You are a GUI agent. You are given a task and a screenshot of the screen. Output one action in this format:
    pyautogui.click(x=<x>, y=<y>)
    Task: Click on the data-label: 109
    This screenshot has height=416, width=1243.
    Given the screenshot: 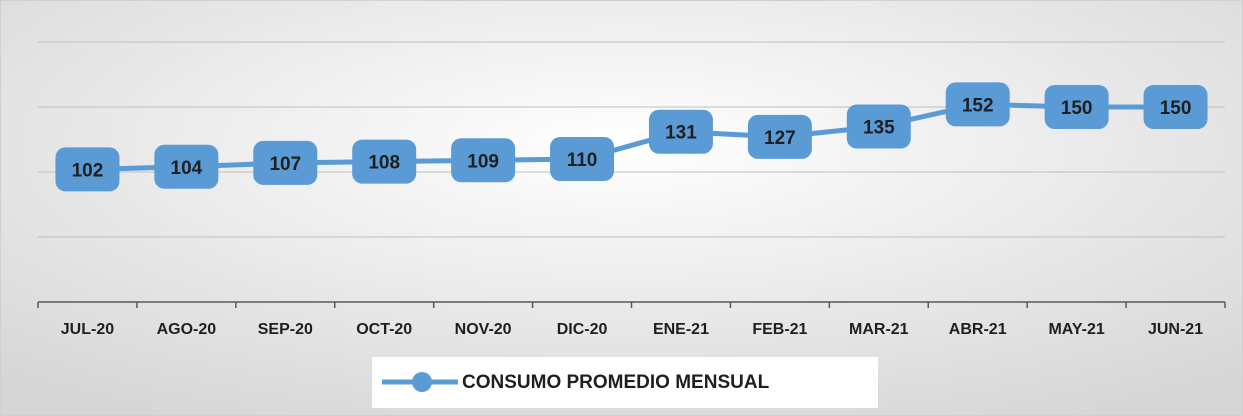 What is the action you would take?
    pyautogui.click(x=483, y=161)
    